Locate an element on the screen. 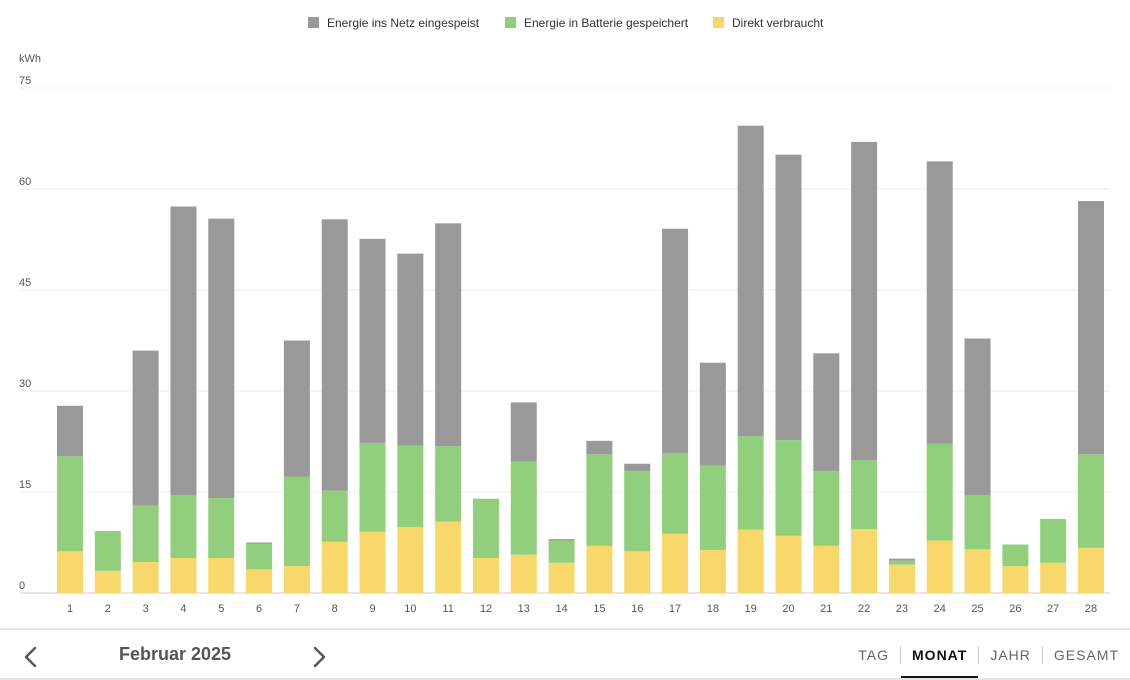 The width and height of the screenshot is (1130, 680). x-tick-label: 12 is located at coordinates (486, 609).